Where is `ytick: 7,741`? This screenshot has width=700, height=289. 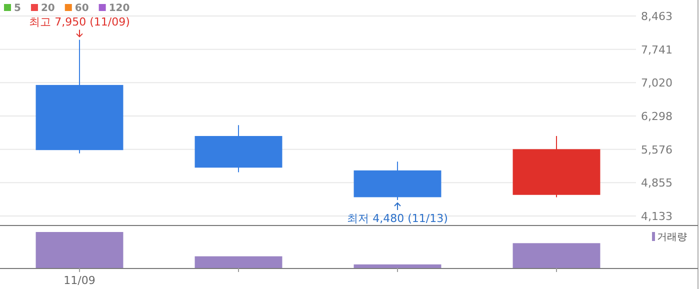
ytick: 7,741 is located at coordinates (656, 49).